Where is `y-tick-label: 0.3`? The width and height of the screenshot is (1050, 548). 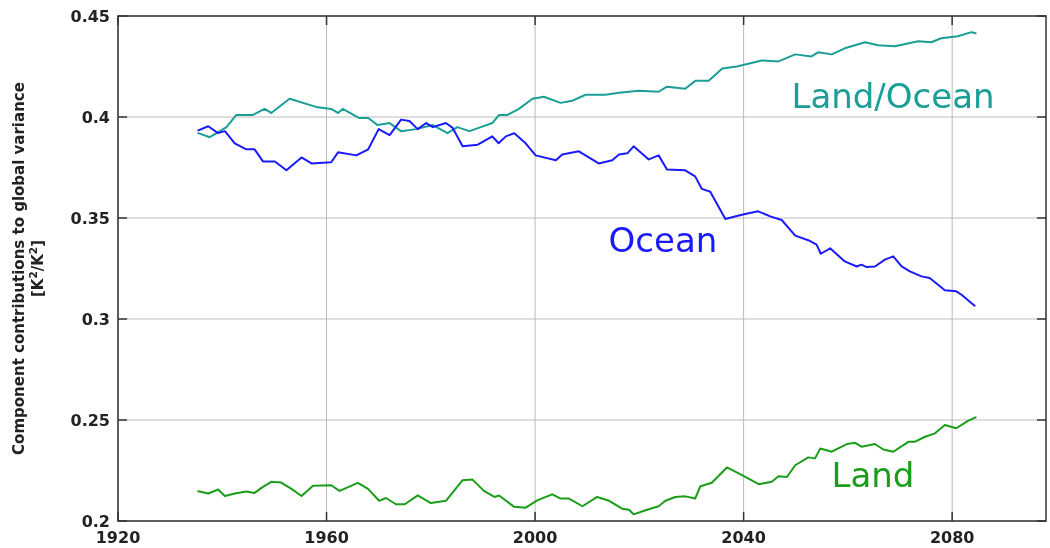
y-tick-label: 0.3 is located at coordinates (95, 319).